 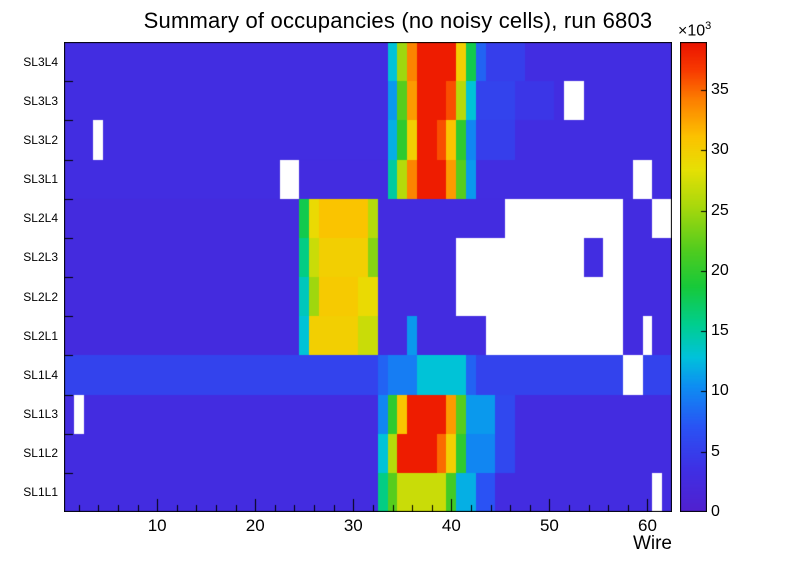 What do you see at coordinates (40, 100) in the screenshot?
I see `y-axis-label: SL3L3` at bounding box center [40, 100].